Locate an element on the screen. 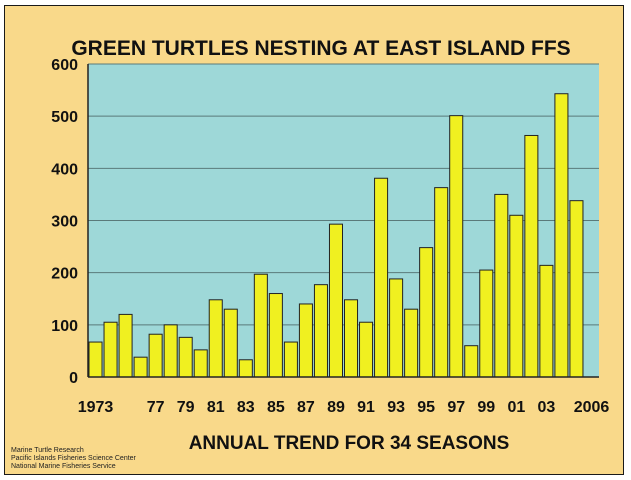 This screenshot has height=480, width=631. x-tick-label: 87 is located at coordinates (306, 407).